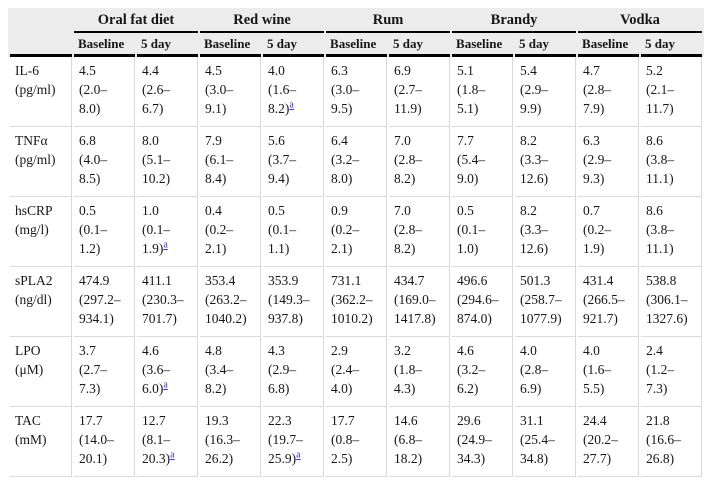 Image resolution: width=711 pixels, height=489 pixels. What do you see at coordinates (154, 420) in the screenshot?
I see `cell-value: 12.7` at bounding box center [154, 420].